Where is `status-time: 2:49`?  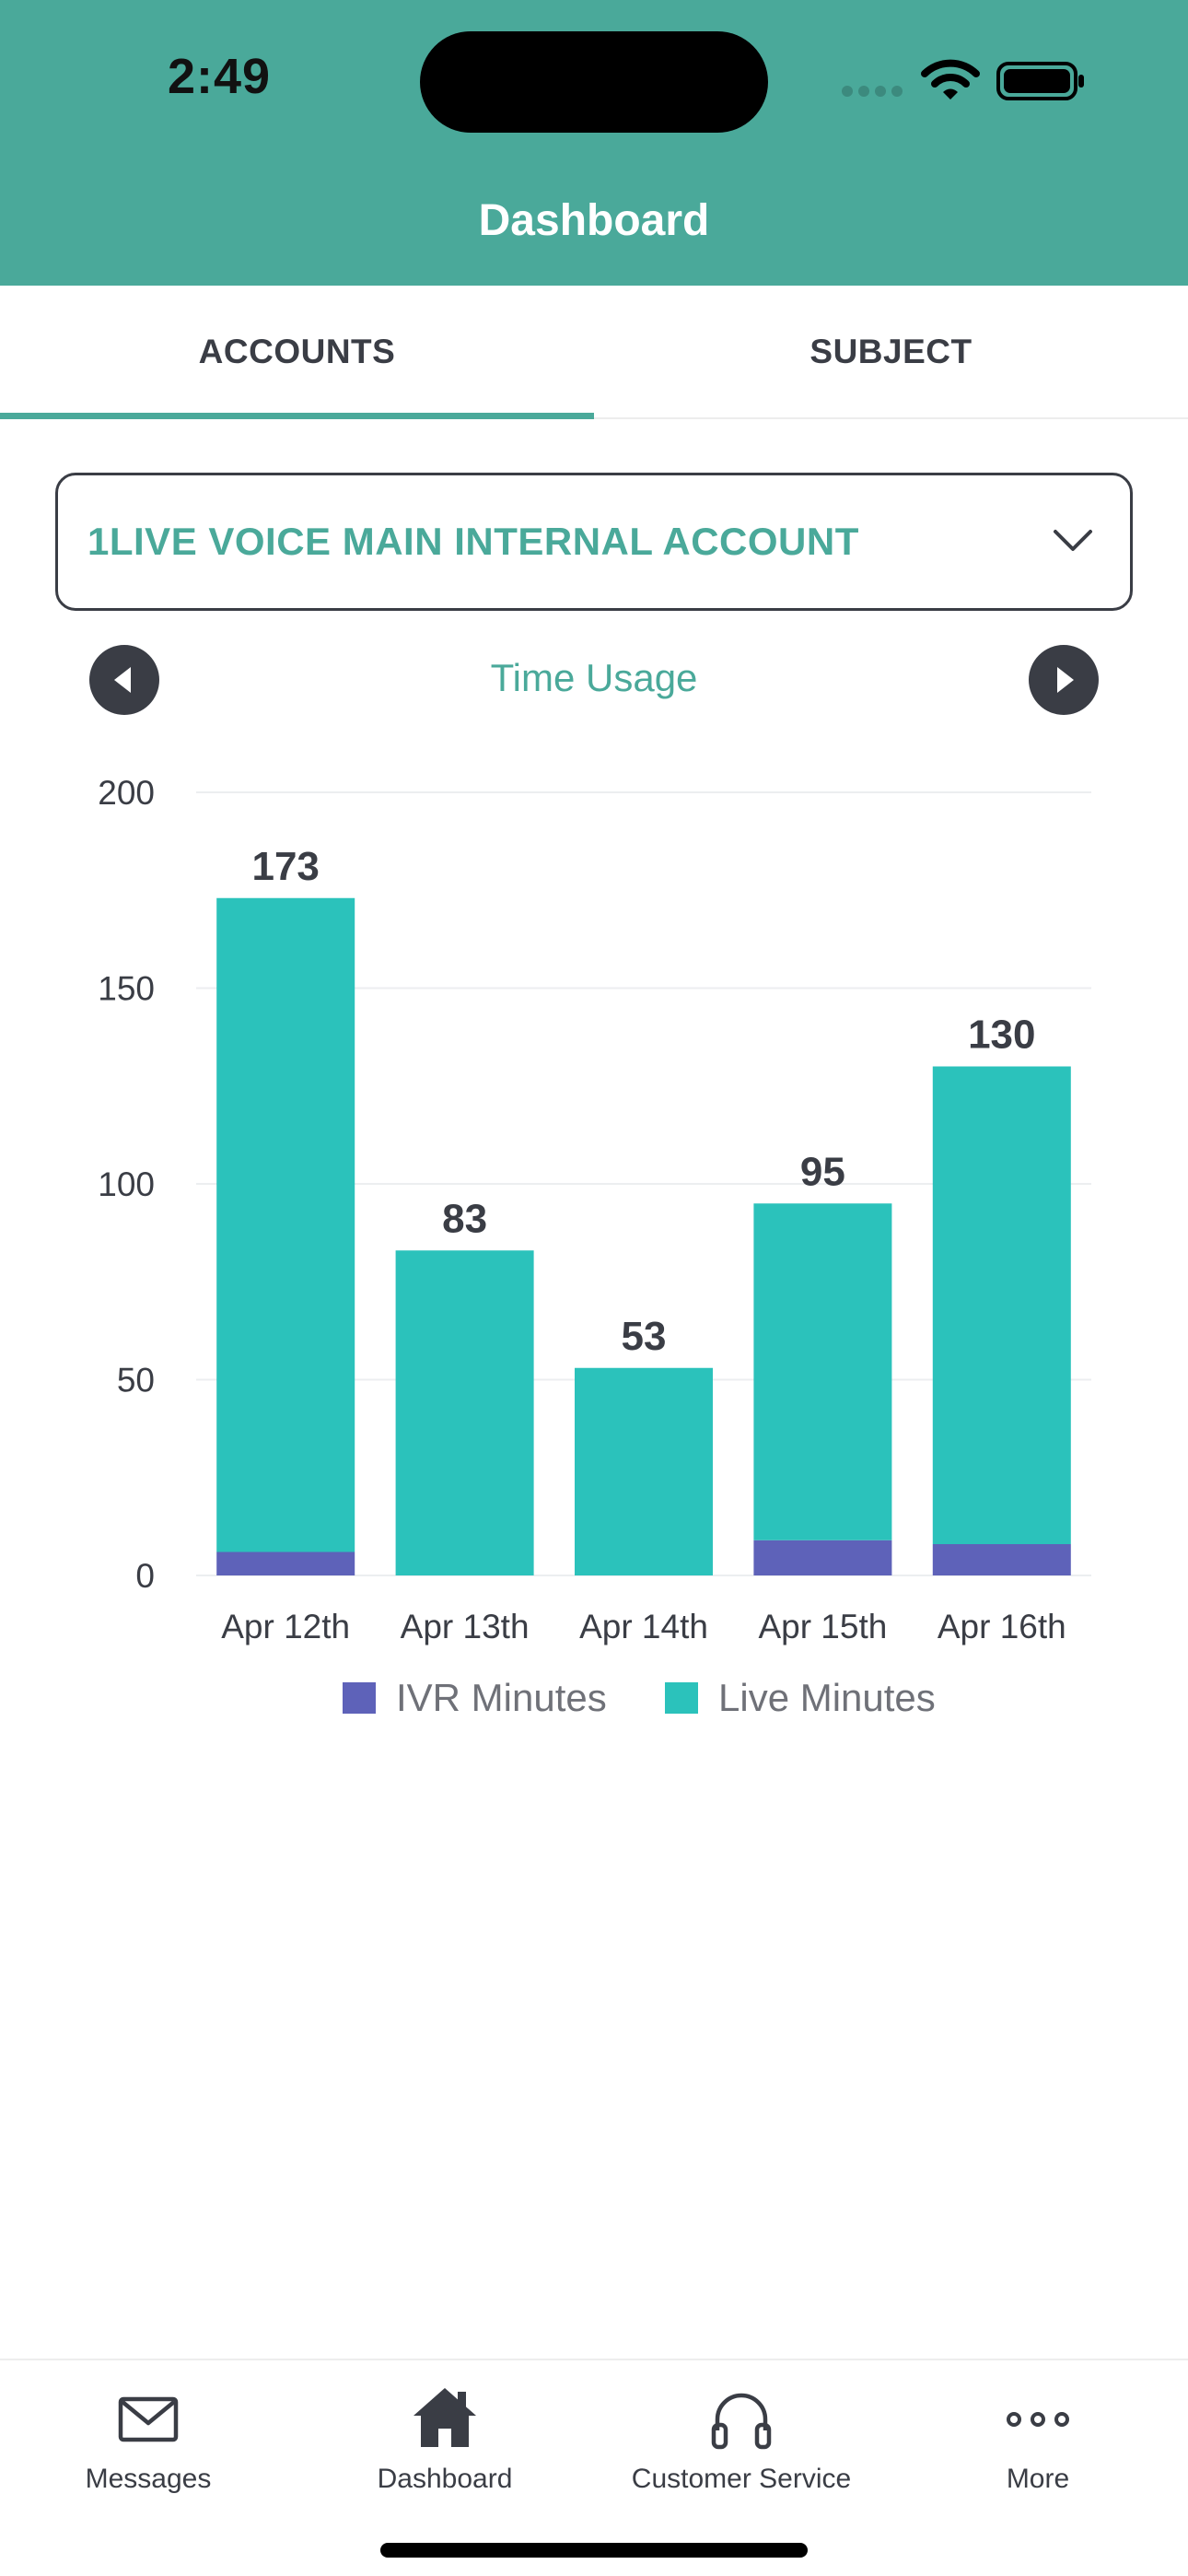
status-time: 2:49 is located at coordinates (220, 76).